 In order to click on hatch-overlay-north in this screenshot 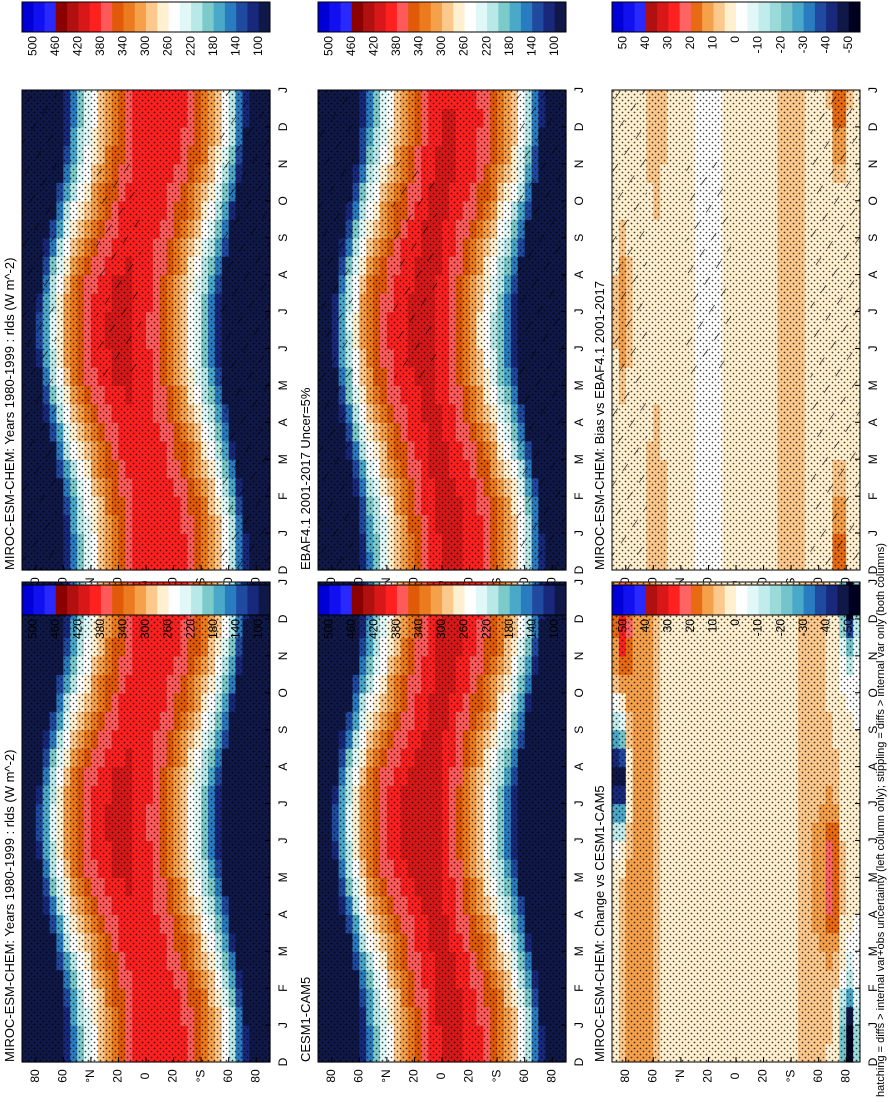, I will do `click(335, 330)`.